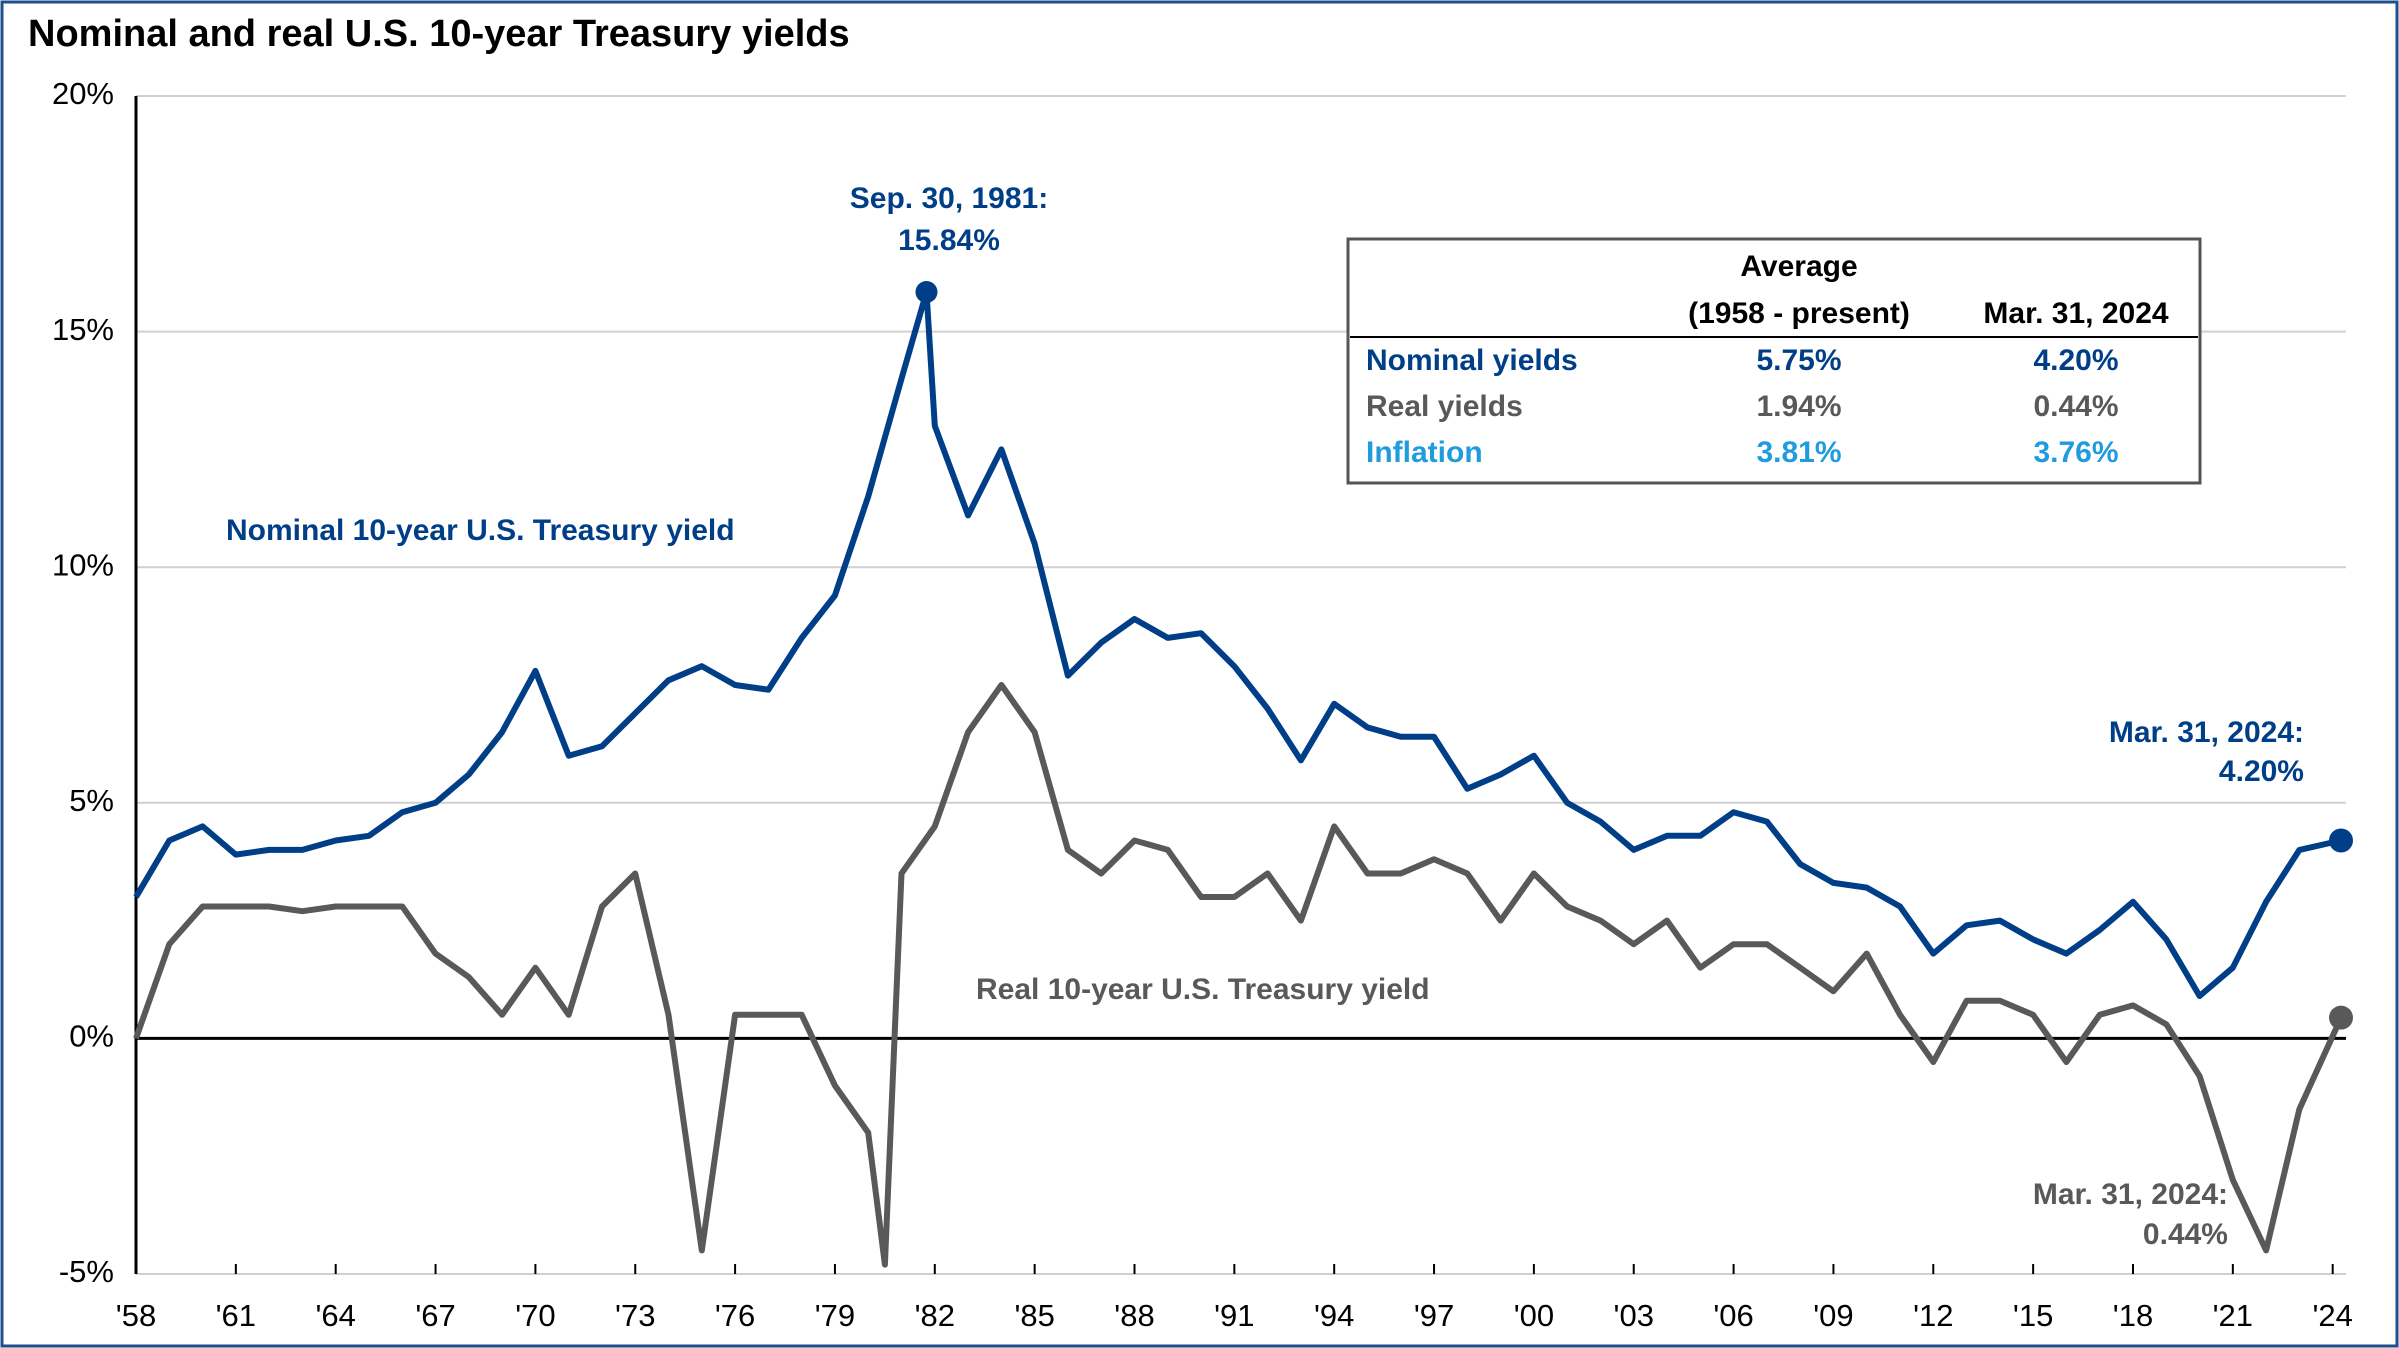 The width and height of the screenshot is (2399, 1348). I want to click on y-tick-label: 15%, so click(83, 329).